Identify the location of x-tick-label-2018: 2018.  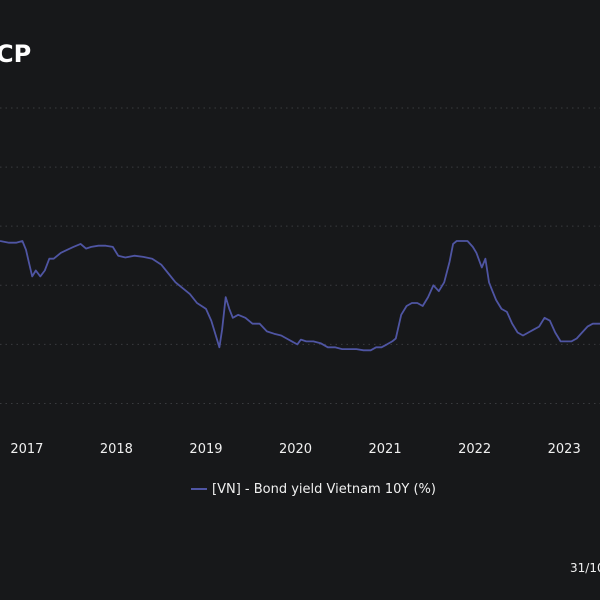
(116, 449).